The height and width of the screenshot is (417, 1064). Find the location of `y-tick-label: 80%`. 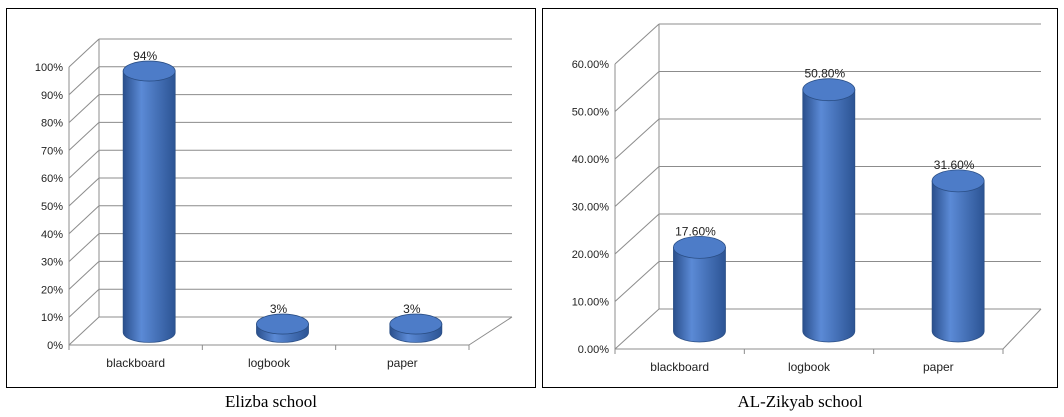

y-tick-label: 80% is located at coordinates (52, 124).